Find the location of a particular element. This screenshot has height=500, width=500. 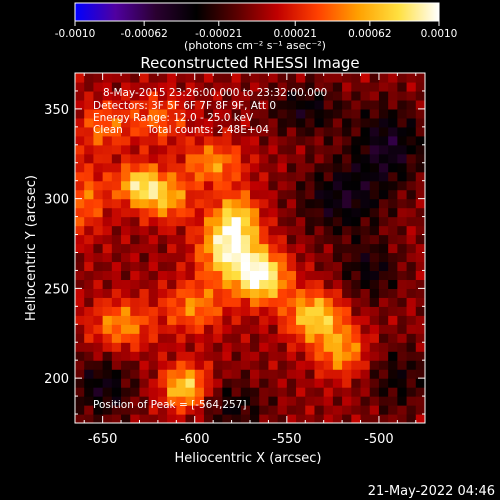

y-tick-label: 200 is located at coordinates (56, 379).